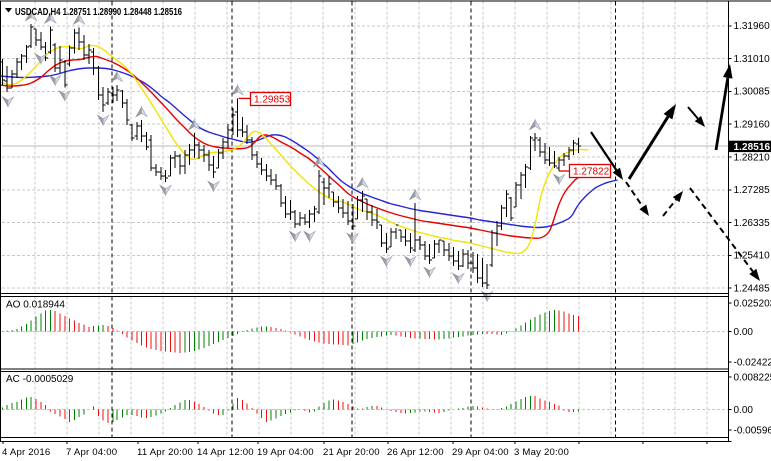 The width and height of the screenshot is (771, 461). I want to click on svg-text: 4 Apr 2016, so click(26, 452).